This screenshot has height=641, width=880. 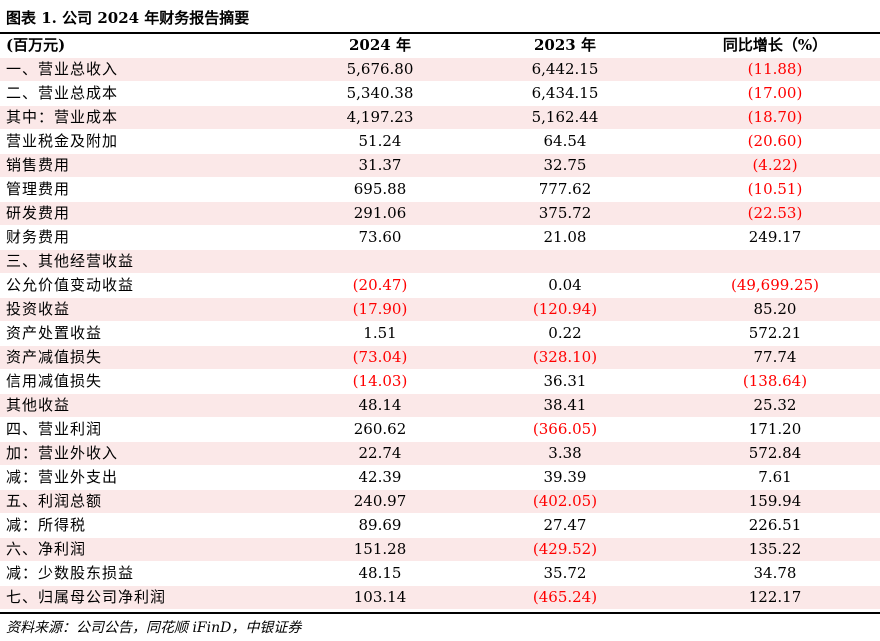 What do you see at coordinates (380, 550) in the screenshot?
I see `value-2024: 151.28` at bounding box center [380, 550].